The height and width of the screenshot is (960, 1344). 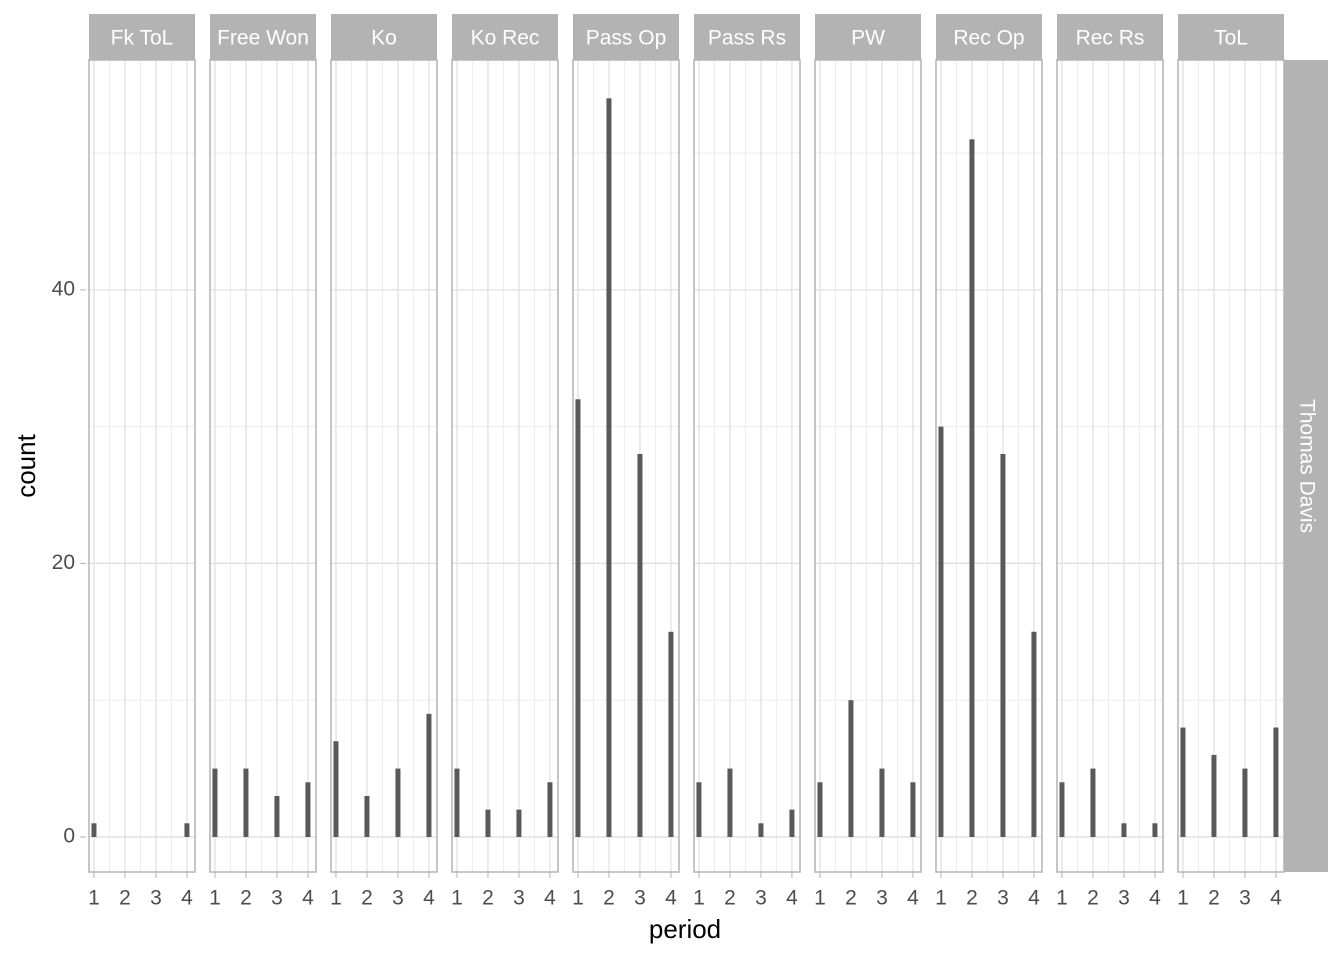 I want to click on facet-label: PW, so click(x=868, y=38).